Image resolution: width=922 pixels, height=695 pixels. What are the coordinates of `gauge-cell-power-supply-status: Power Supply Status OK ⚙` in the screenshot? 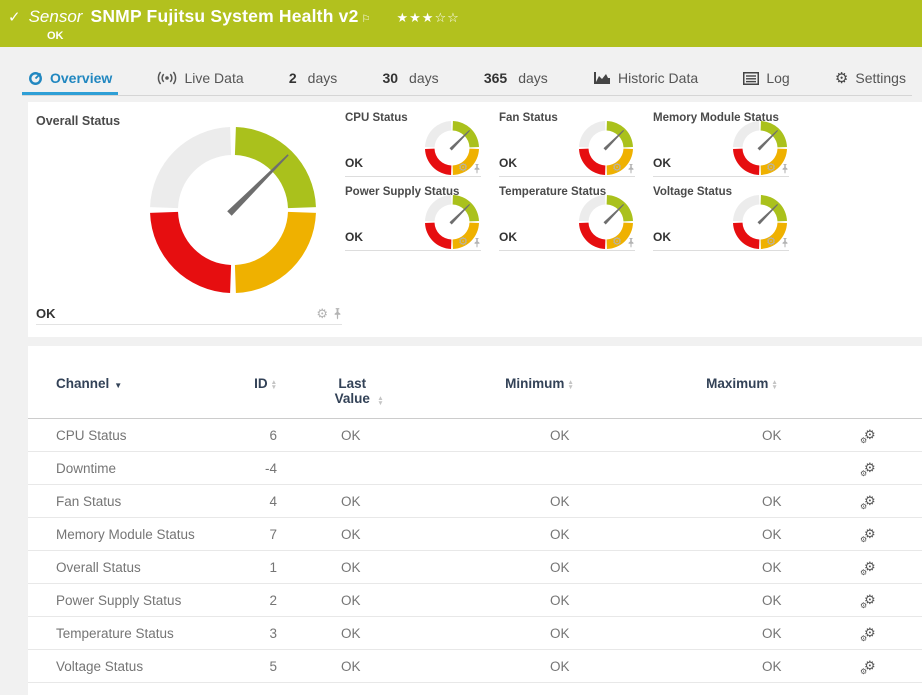 It's located at (413, 218).